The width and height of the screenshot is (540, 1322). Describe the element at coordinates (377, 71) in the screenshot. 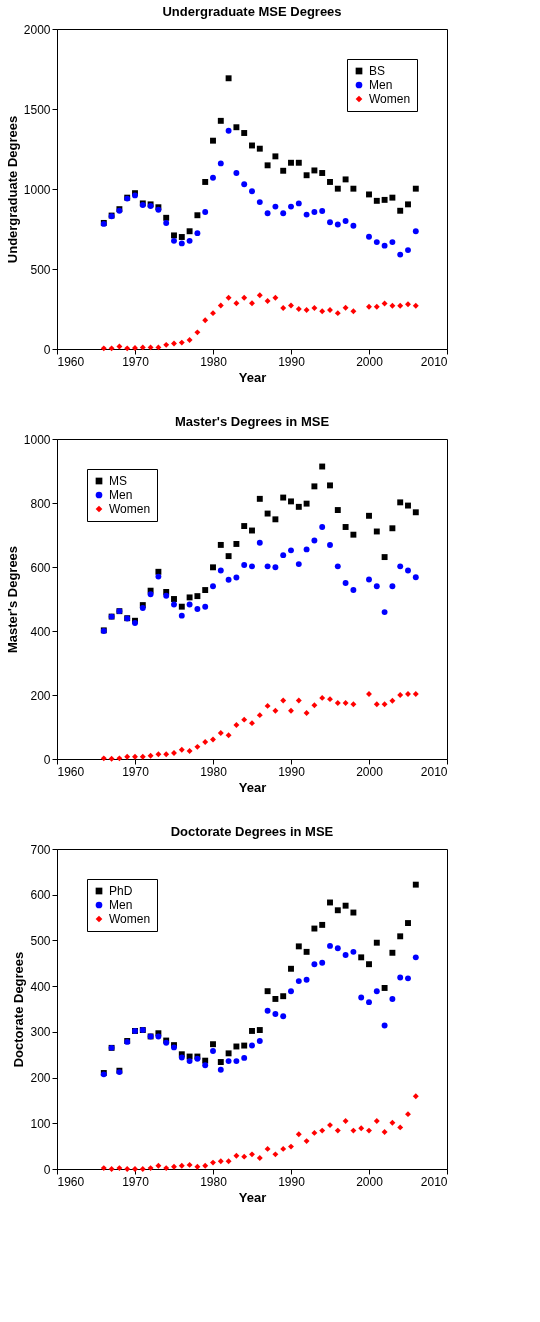

I see `legend-label: BS` at that location.